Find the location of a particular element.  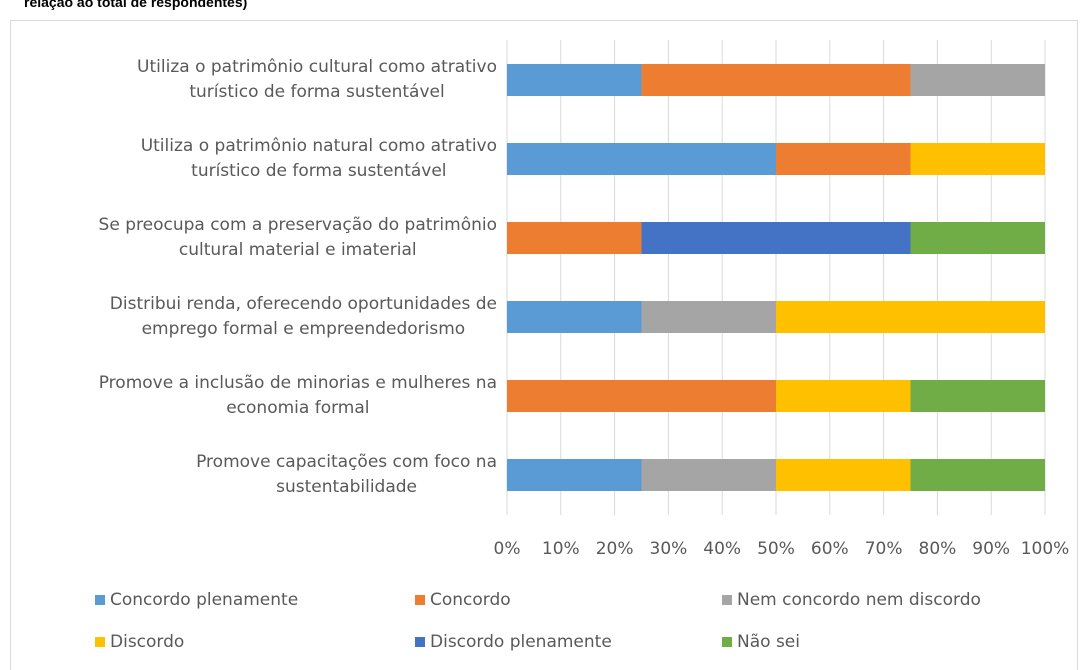

legend-label: Nem concordo nem discordo is located at coordinates (859, 600).